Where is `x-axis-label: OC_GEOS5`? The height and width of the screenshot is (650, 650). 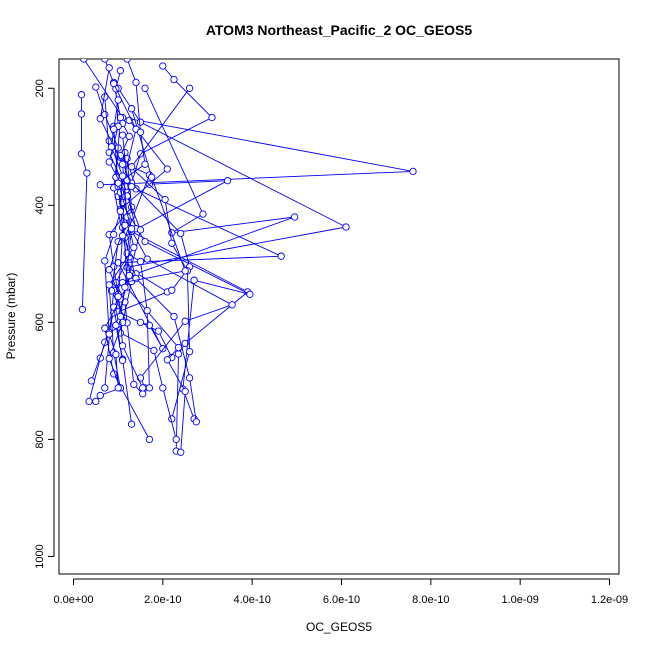 x-axis-label: OC_GEOS5 is located at coordinates (339, 627).